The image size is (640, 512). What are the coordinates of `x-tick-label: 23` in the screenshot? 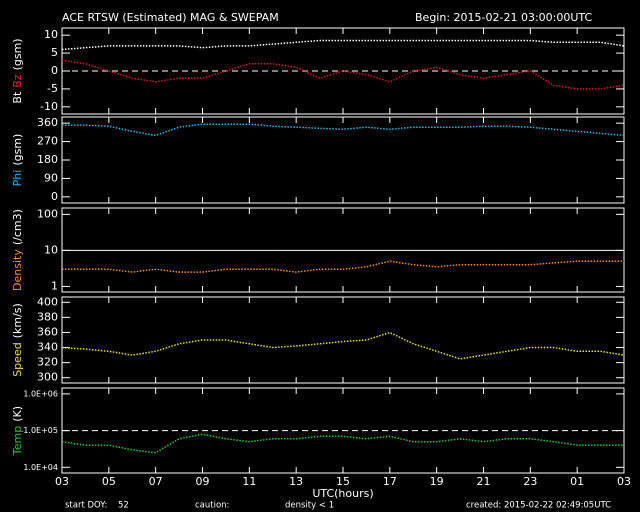 It's located at (530, 481).